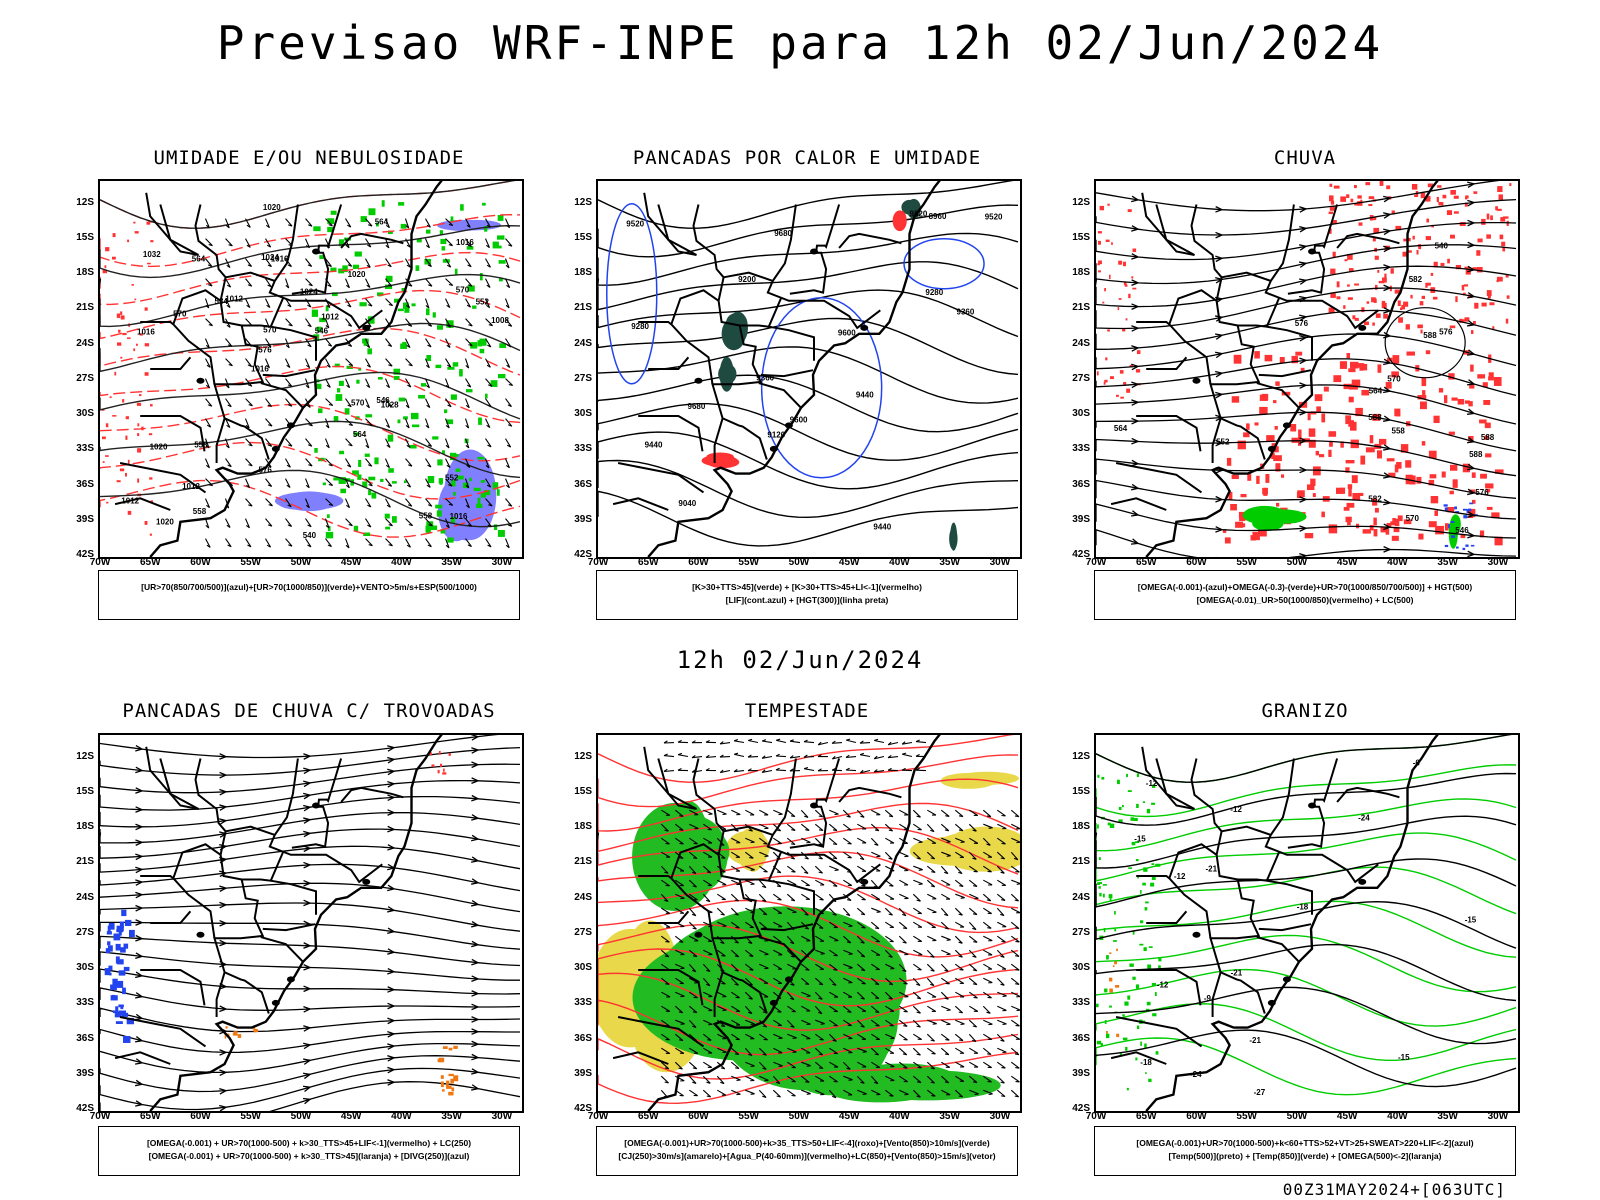 This screenshot has width=1600, height=1200. Describe the element at coordinates (1113, 966) in the screenshot. I see `omega-area` at that location.